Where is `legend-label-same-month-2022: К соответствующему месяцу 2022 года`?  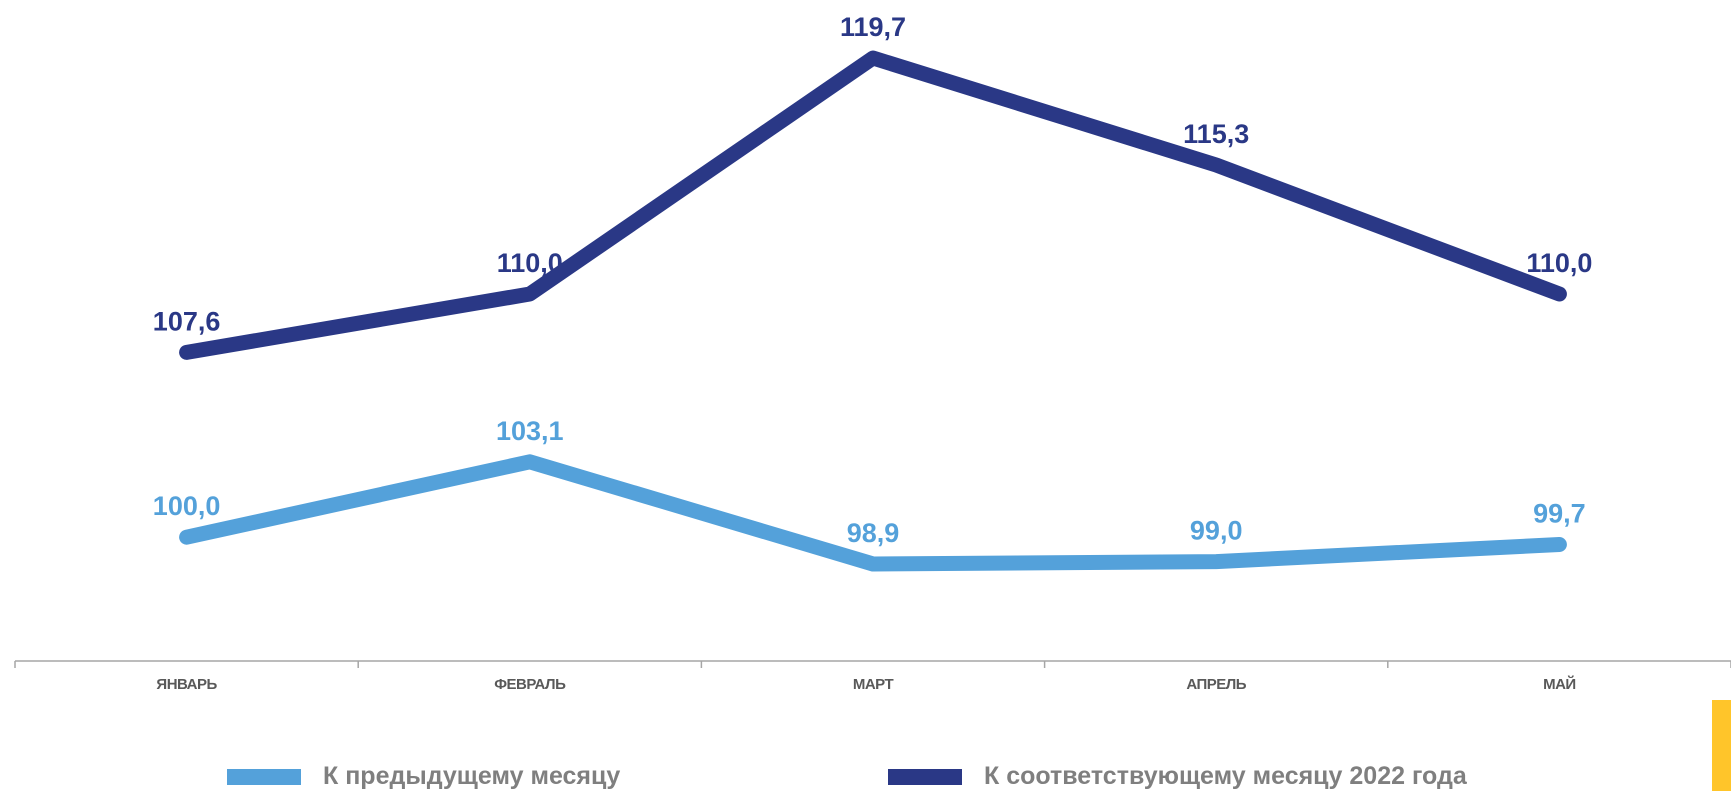 legend-label-same-month-2022: К соответствующему месяцу 2022 года is located at coordinates (1225, 776).